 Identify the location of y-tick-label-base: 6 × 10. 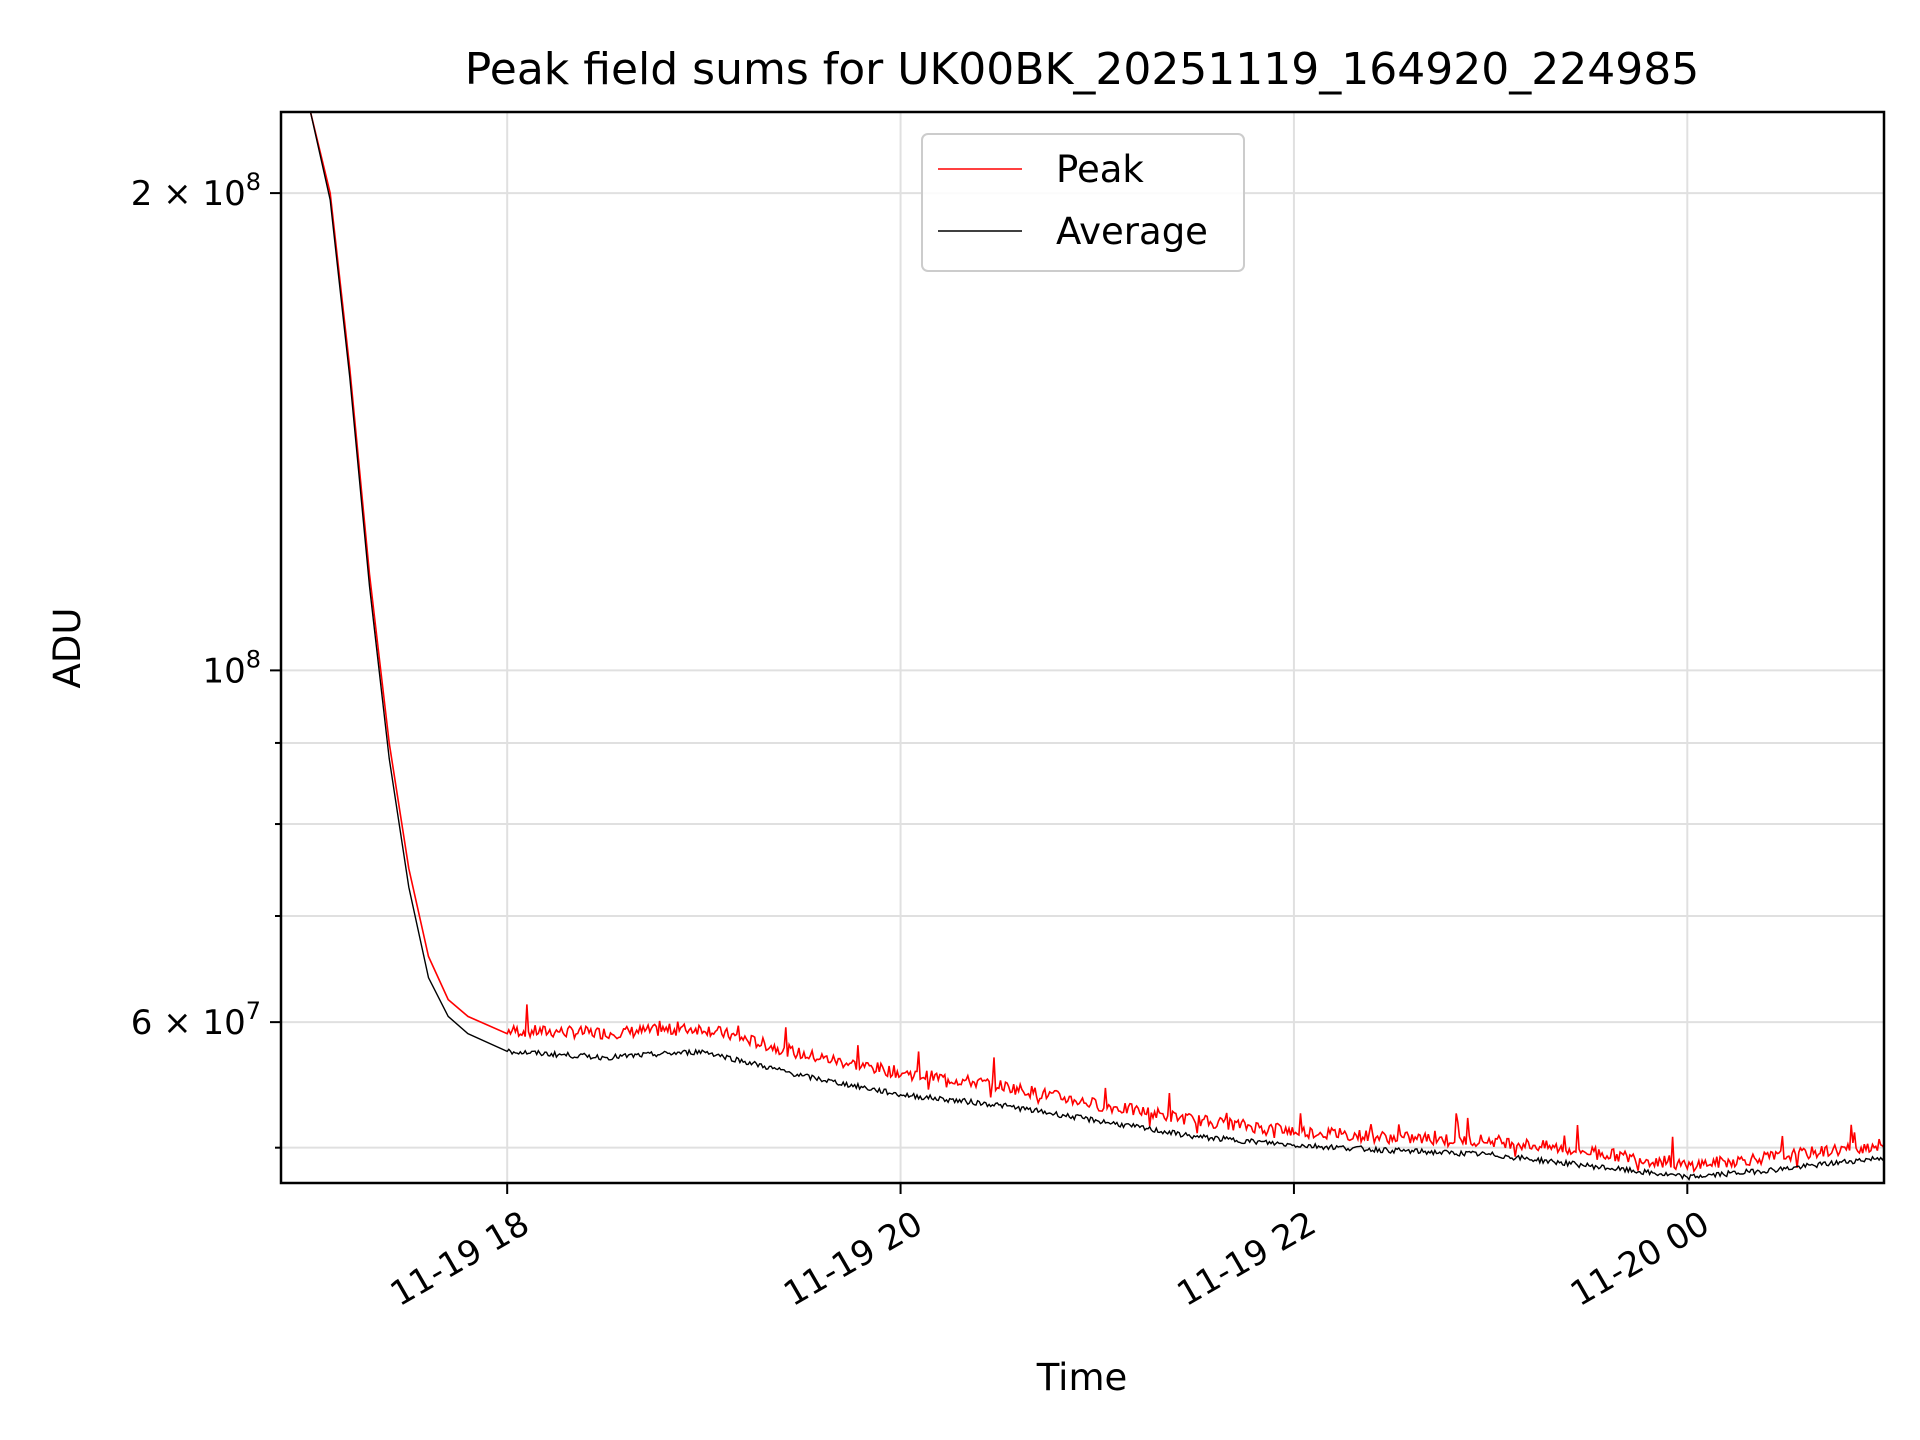
(188, 1023).